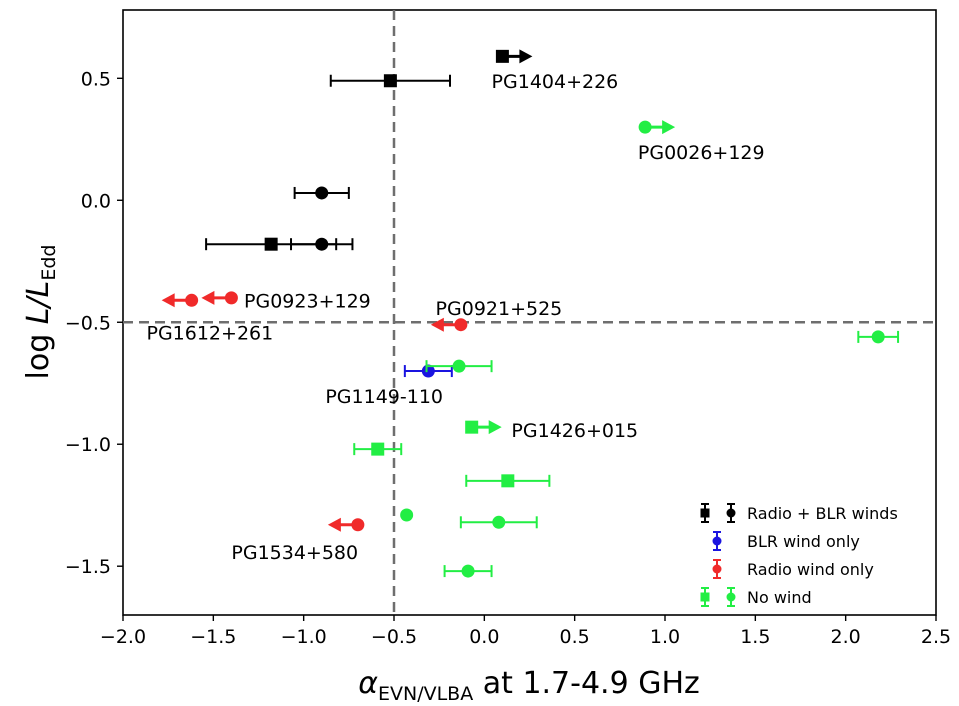 The image size is (959, 706). Describe the element at coordinates (96, 79) in the screenshot. I see `y-tick-label: 0.5` at that location.